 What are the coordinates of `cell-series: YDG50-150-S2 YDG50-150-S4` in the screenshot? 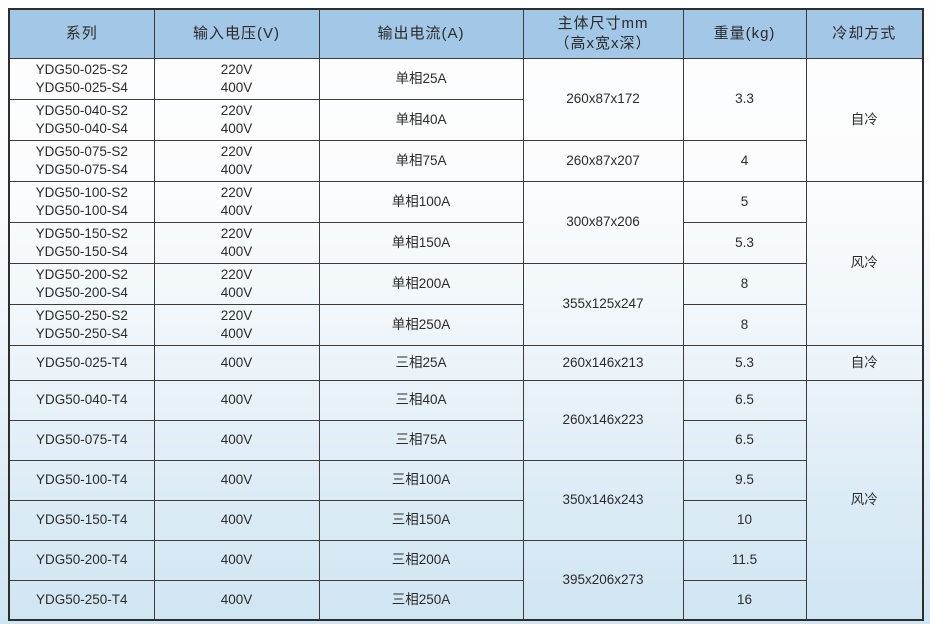 It's located at (81, 242).